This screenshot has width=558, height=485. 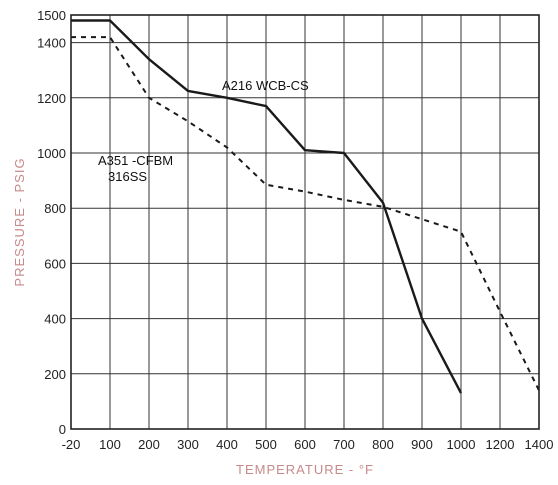 What do you see at coordinates (62, 429) in the screenshot?
I see `y-tick-label: 0` at bounding box center [62, 429].